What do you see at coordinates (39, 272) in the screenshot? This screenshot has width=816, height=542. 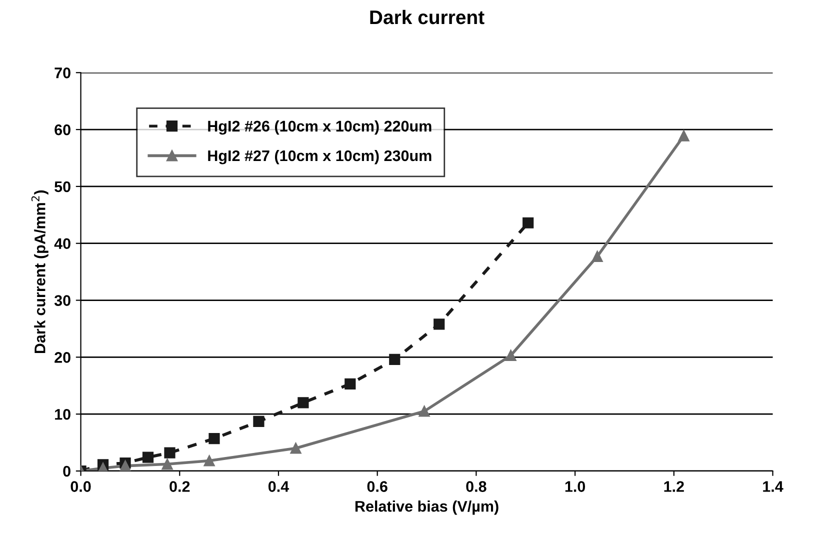 I see `y-axis-title: Dark current (pA/mm$^{2}$)` at bounding box center [39, 272].